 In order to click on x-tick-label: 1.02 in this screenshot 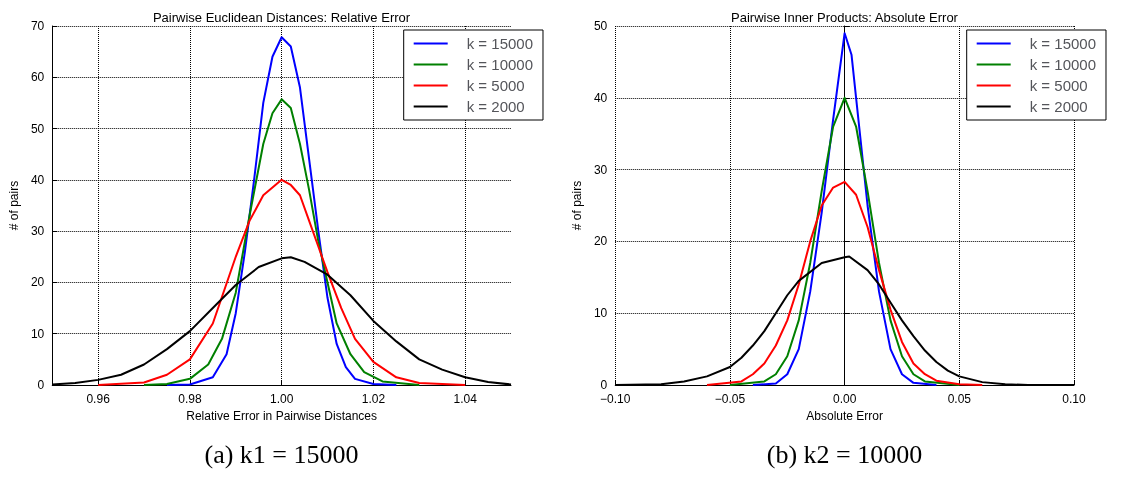, I will do `click(373, 399)`.